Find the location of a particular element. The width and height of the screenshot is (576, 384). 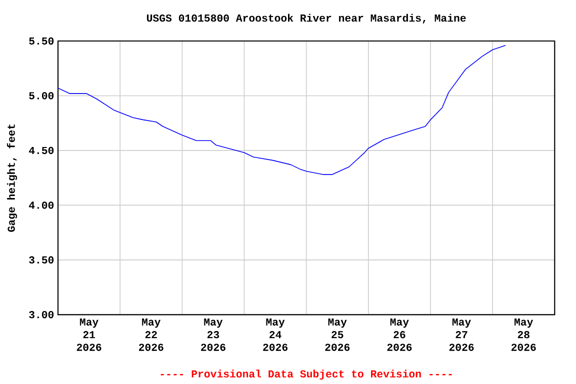

text: ---- Provisional Data Subject to Revision ---- is located at coordinates (306, 375).